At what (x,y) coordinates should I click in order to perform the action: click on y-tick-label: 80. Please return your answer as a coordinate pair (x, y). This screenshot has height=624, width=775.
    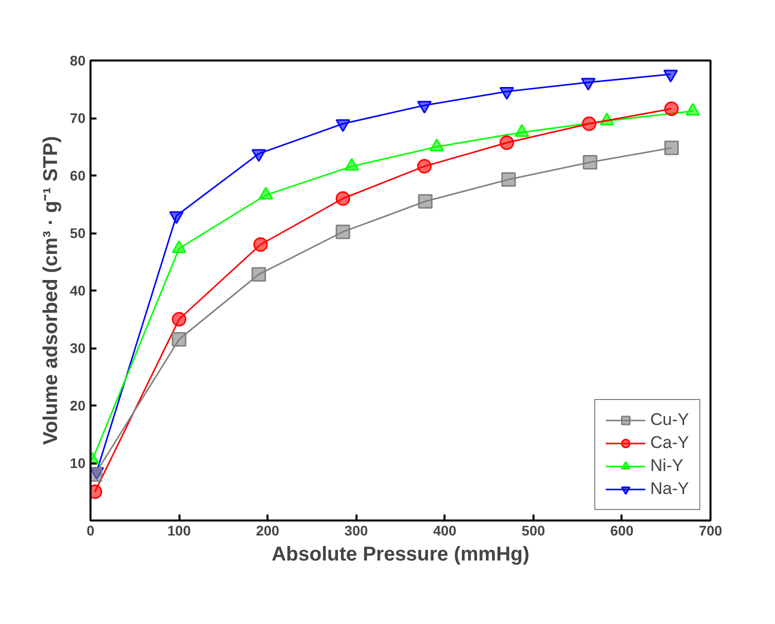
    Looking at the image, I should click on (78, 60).